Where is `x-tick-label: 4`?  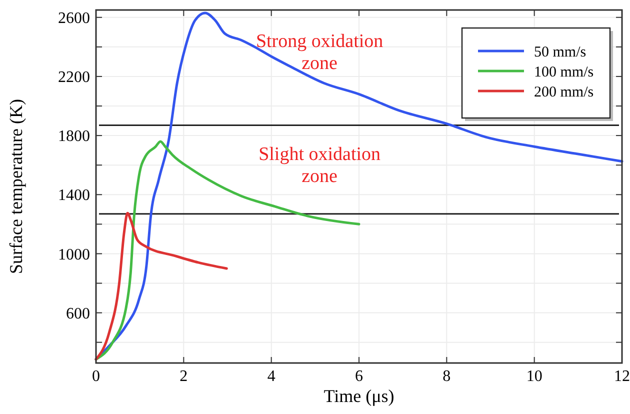 x-tick-label: 4 is located at coordinates (271, 376).